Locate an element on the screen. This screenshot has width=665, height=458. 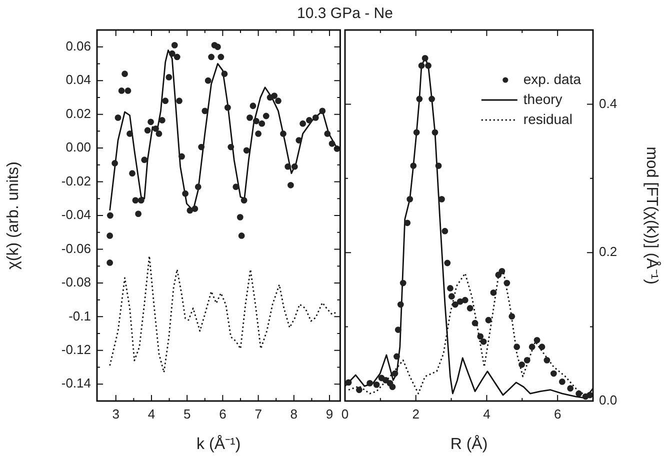
y-tick-label: 0.00 is located at coordinates (78, 147).